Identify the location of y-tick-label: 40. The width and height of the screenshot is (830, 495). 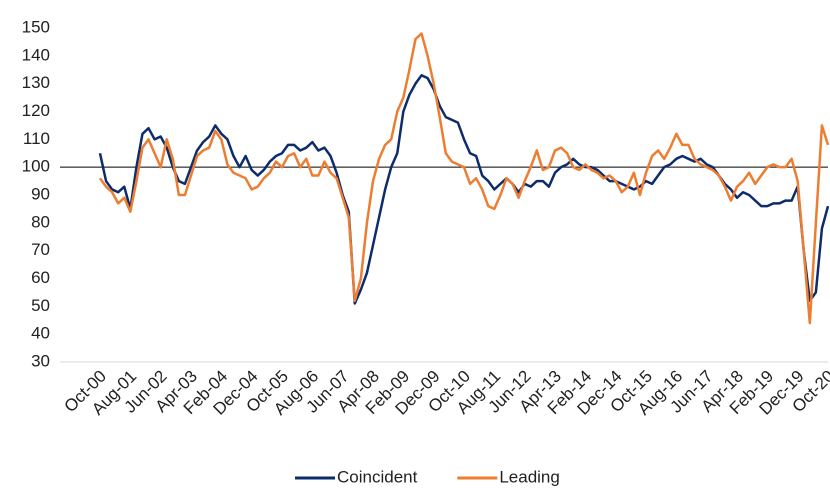
(40, 333).